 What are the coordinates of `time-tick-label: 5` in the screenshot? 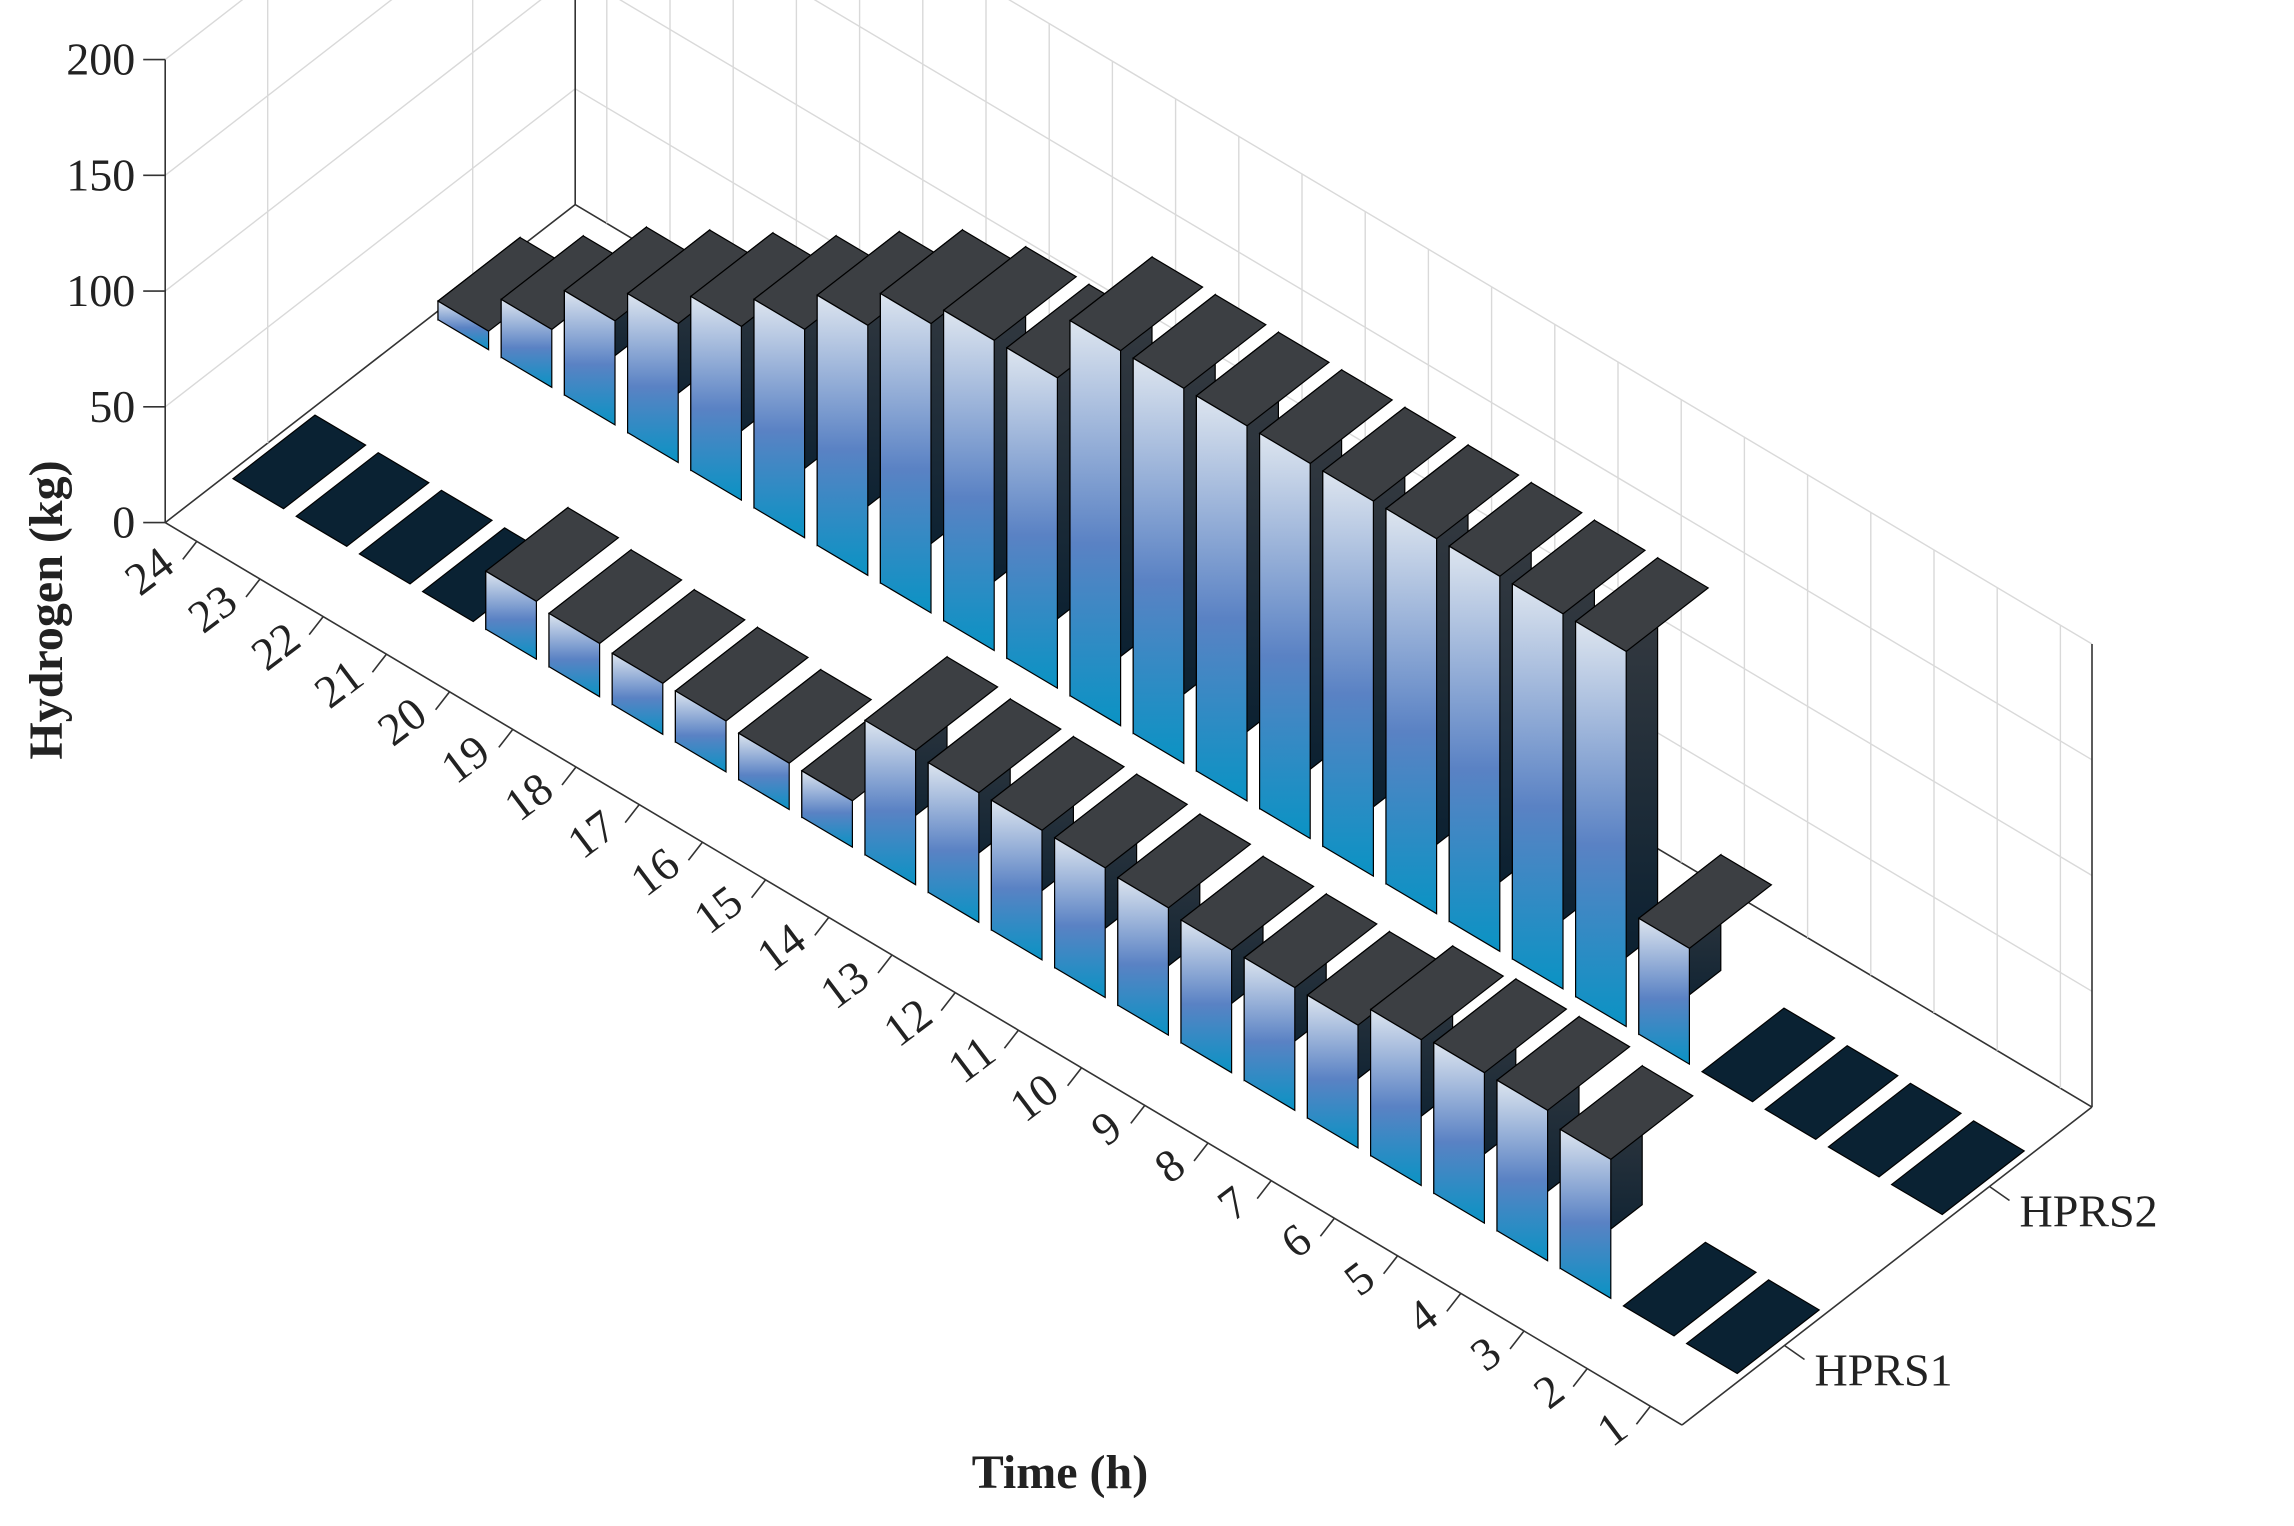 It's located at (1359, 1278).